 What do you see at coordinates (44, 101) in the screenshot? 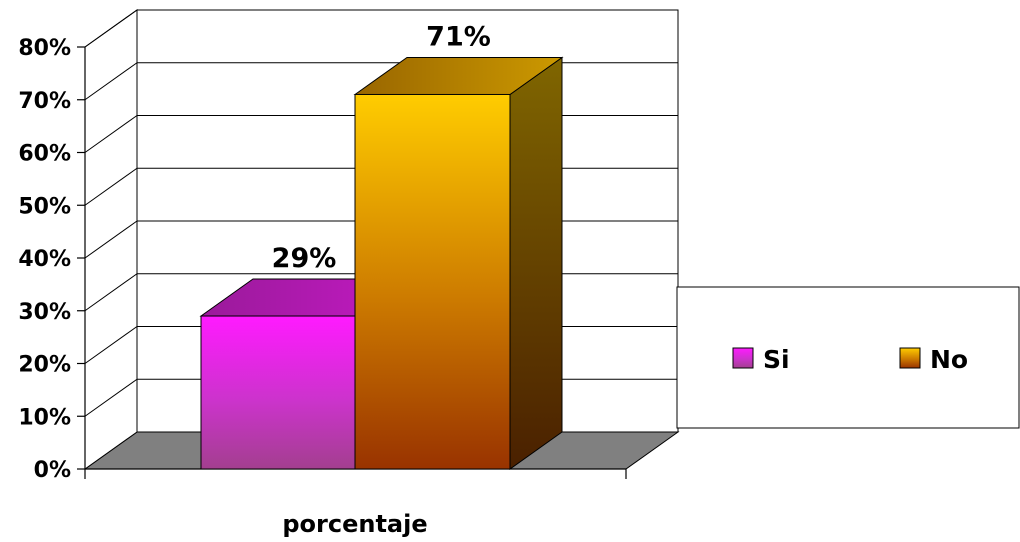
I see `y-tick-label: 70%` at bounding box center [44, 101].